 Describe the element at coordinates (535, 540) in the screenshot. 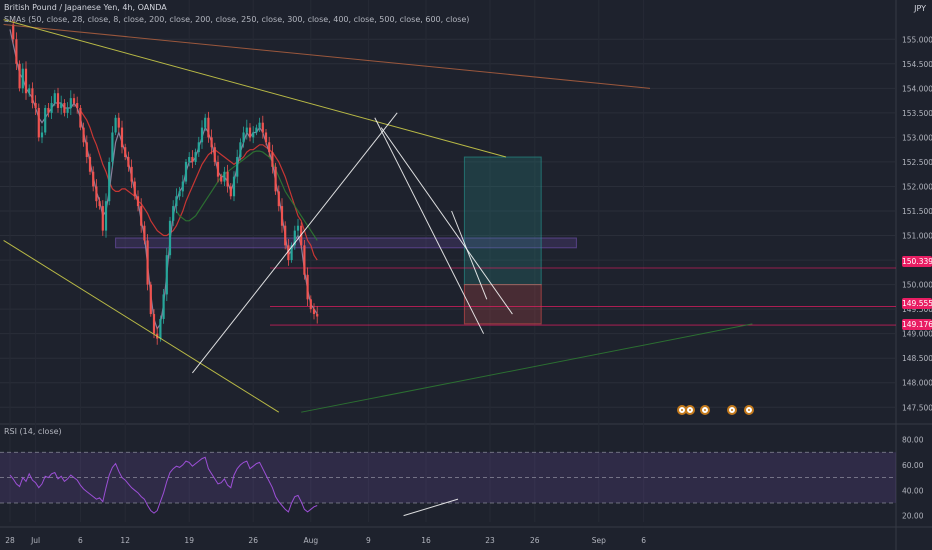

I see `time-tick-label: 26` at that location.